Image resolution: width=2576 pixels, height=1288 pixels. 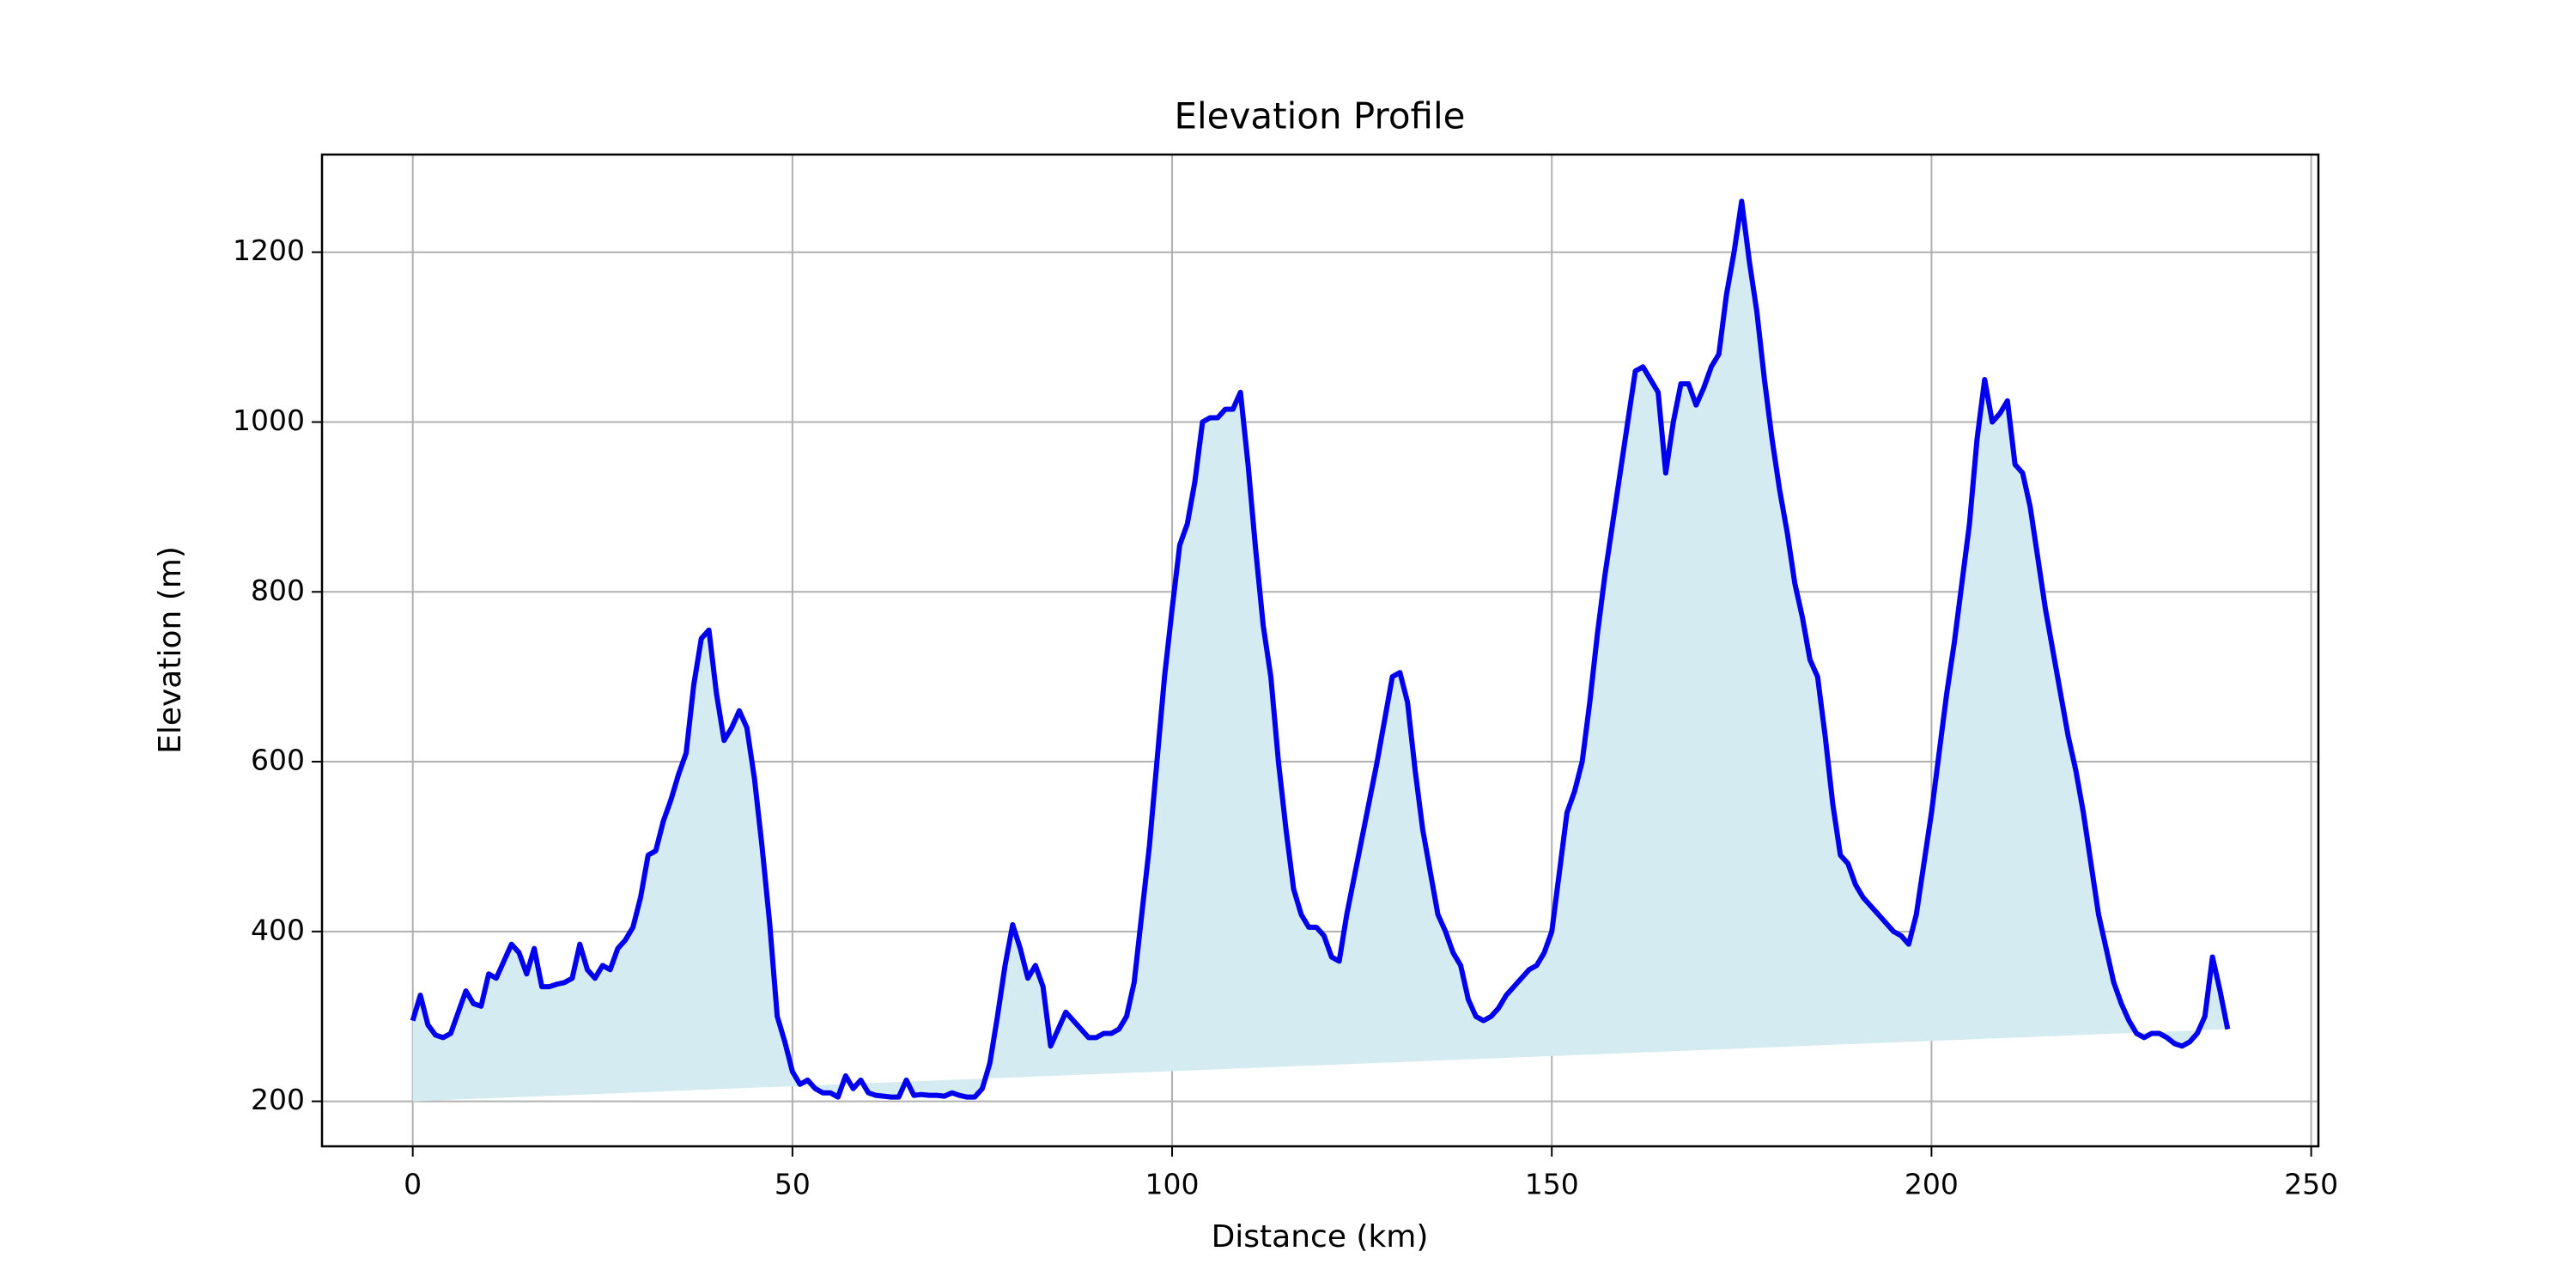 What do you see at coordinates (1932, 1184) in the screenshot?
I see `x-tick-label: 200` at bounding box center [1932, 1184].